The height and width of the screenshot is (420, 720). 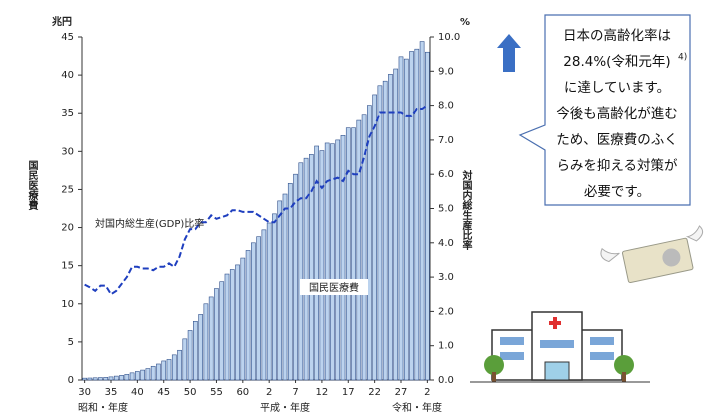 What do you see at coordinates (190, 392) in the screenshot?
I see `x-tick-label: 50` at bounding box center [190, 392].